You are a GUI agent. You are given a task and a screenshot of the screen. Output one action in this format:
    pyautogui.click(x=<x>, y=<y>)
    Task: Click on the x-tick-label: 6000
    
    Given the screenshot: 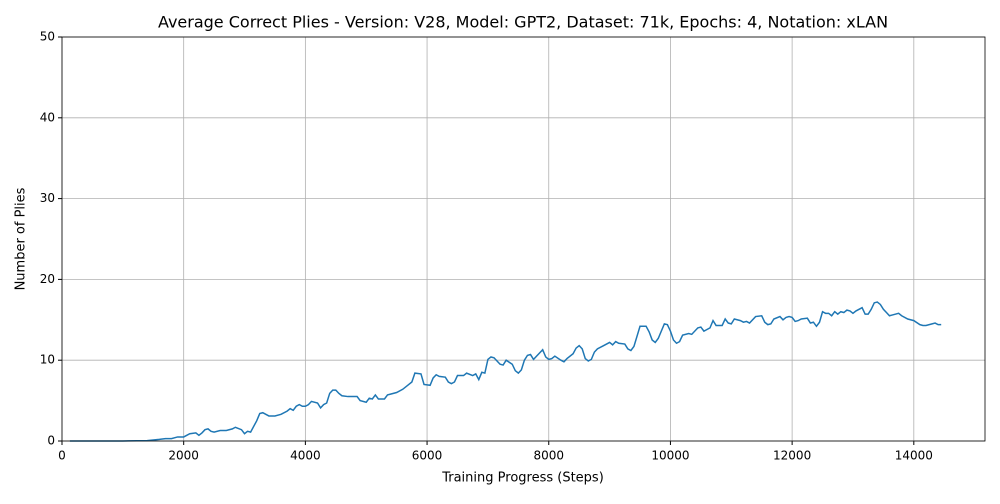 What is the action you would take?
    pyautogui.click(x=427, y=456)
    